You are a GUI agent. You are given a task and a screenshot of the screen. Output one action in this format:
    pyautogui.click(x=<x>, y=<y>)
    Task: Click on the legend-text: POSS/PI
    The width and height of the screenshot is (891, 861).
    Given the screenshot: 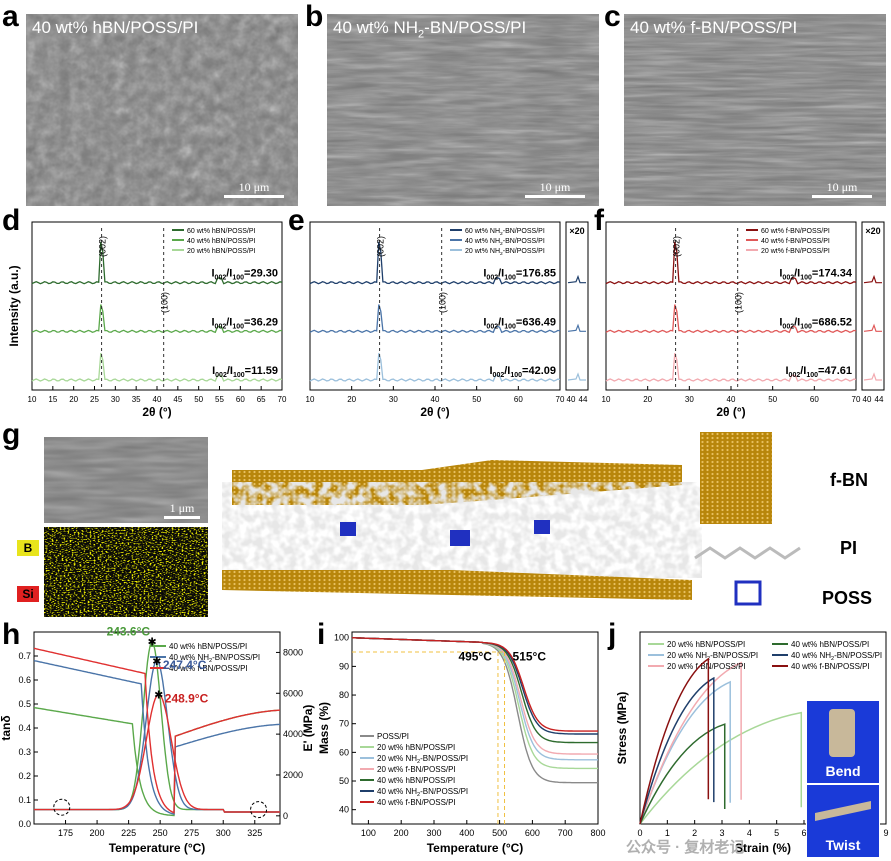 What is the action you would take?
    pyautogui.click(x=393, y=736)
    